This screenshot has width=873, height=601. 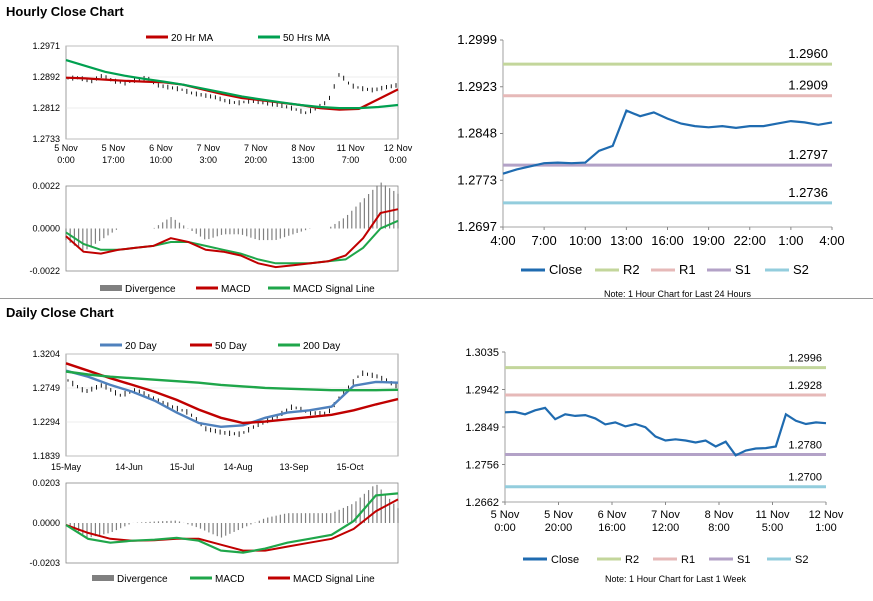 What do you see at coordinates (482, 353) in the screenshot?
I see `weekly-y-tick: 1.3035` at bounding box center [482, 353].